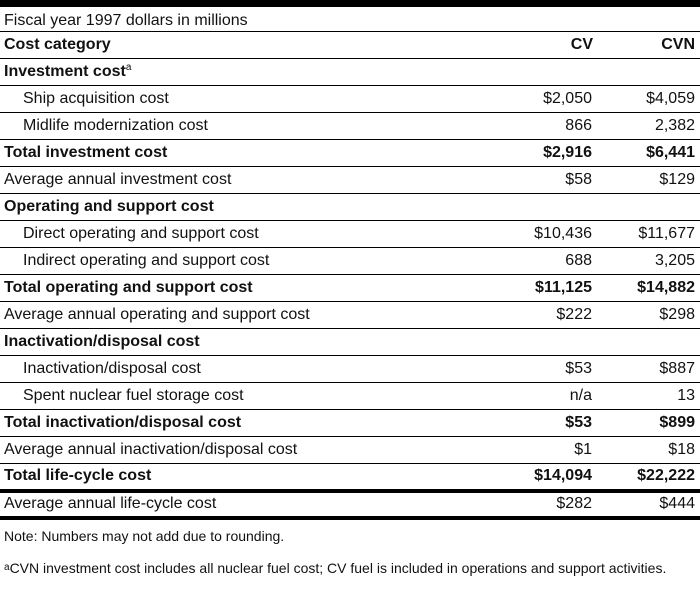 This screenshot has height=604, width=700. Describe the element at coordinates (248, 505) in the screenshot. I see `row-label: Average annual life-cycle cost` at that location.